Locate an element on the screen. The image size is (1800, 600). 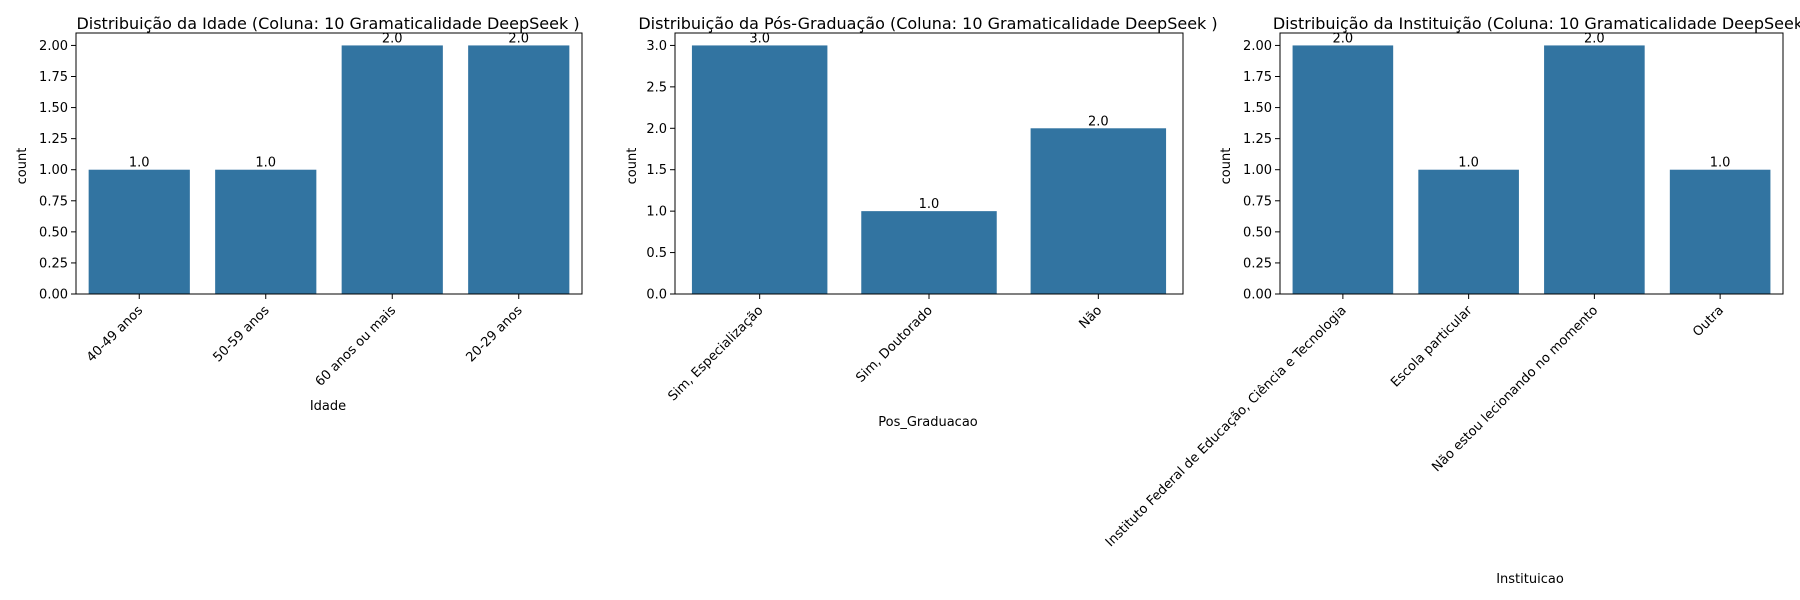
y-tick-label: 2.5 is located at coordinates (656, 87).